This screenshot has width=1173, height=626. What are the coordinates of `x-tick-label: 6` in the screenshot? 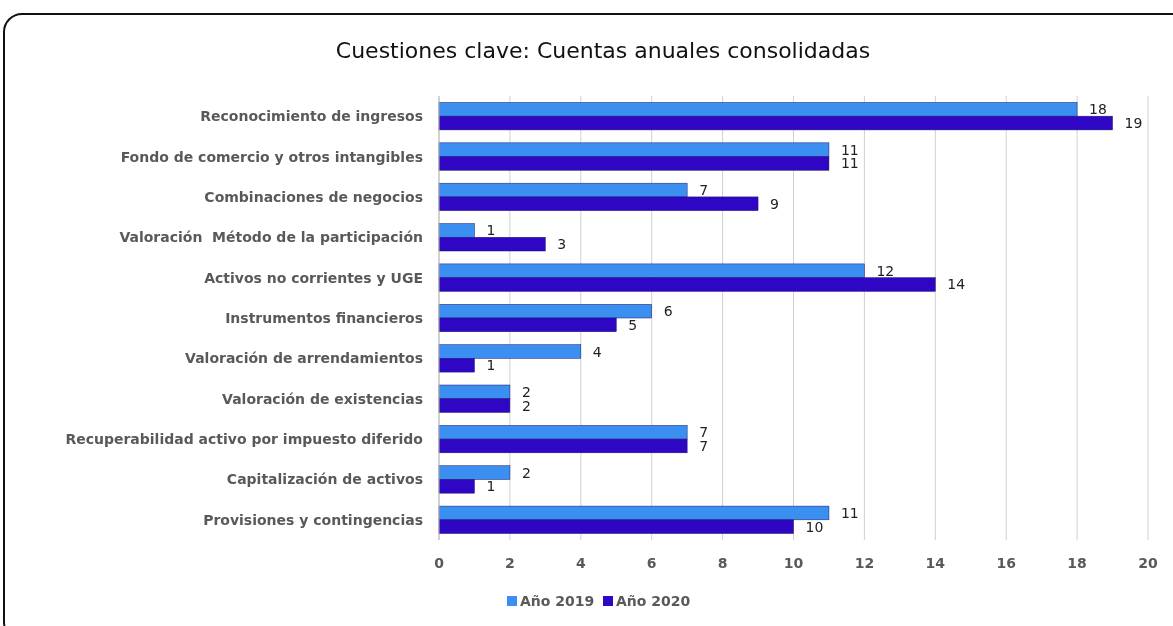 It's located at (651, 563).